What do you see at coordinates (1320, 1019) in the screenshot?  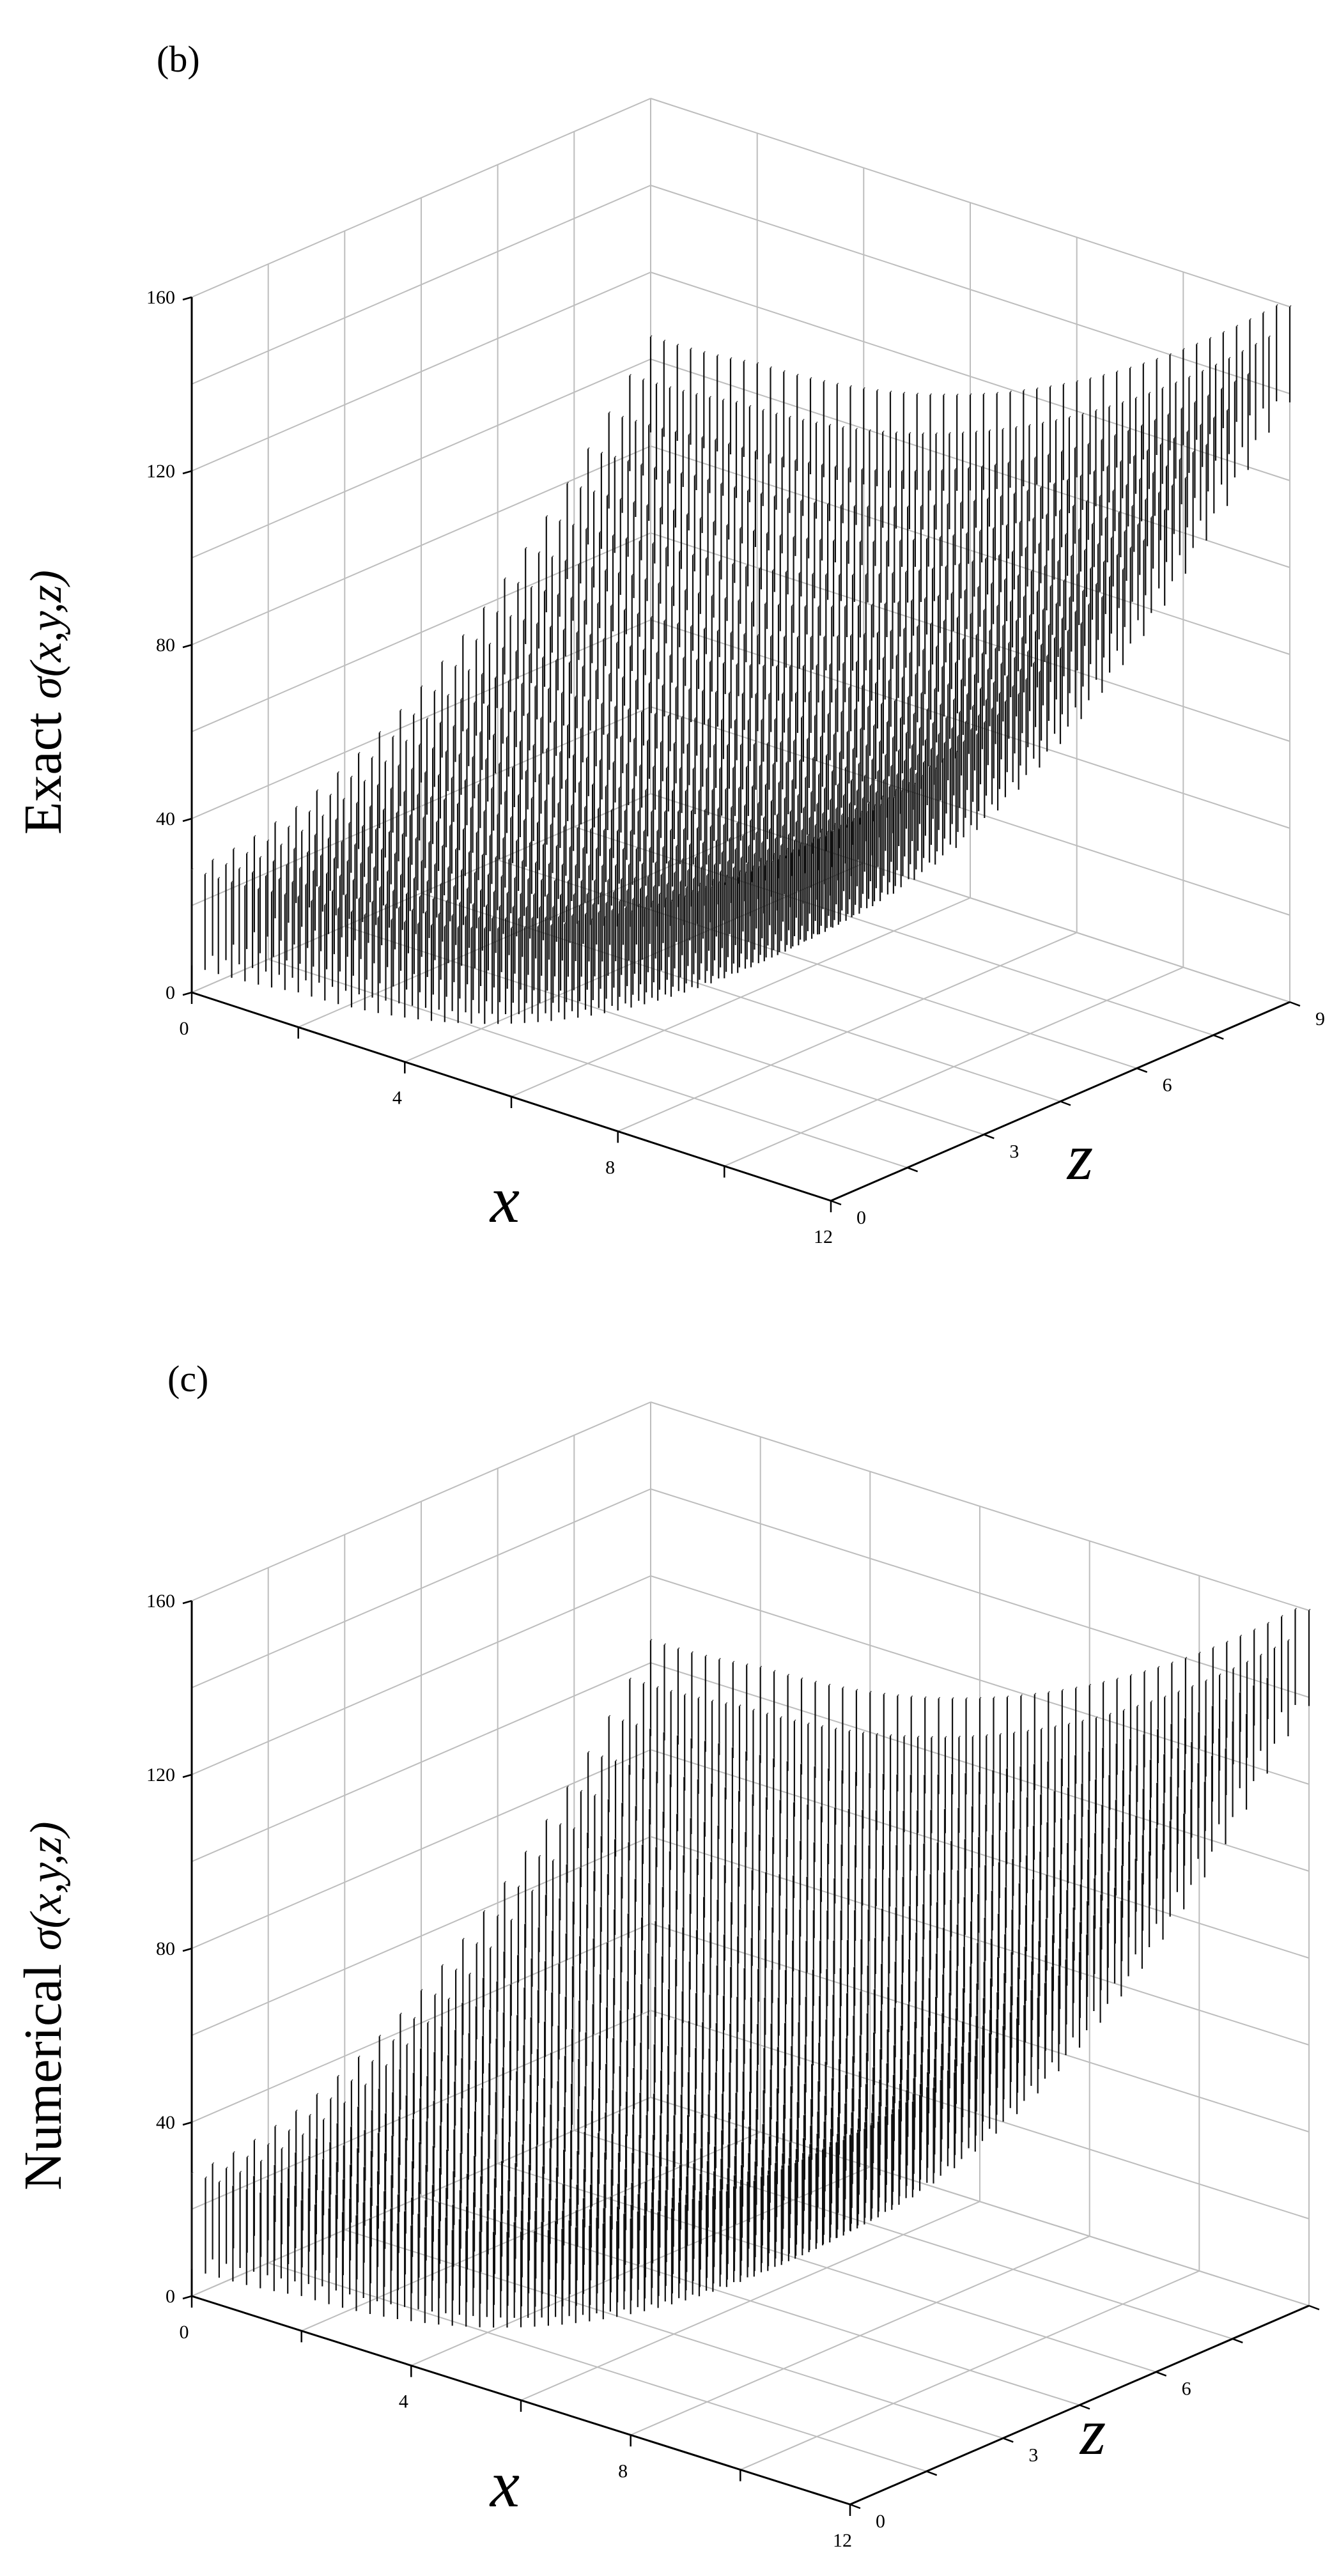 I see `y-tick-label: 9` at bounding box center [1320, 1019].